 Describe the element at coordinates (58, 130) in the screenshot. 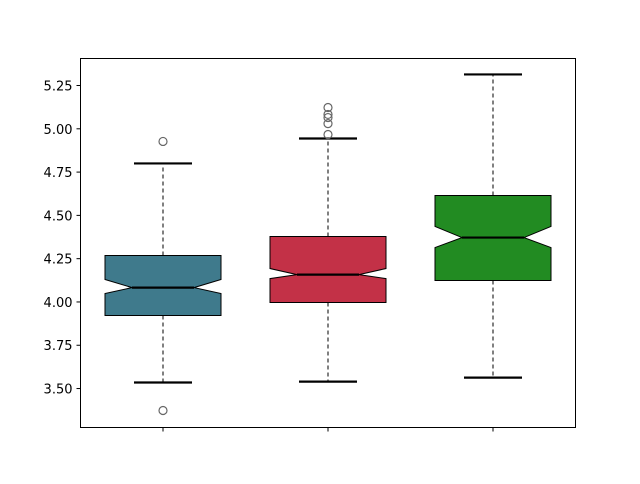

I see `y-tick-label: 5.00` at that location.